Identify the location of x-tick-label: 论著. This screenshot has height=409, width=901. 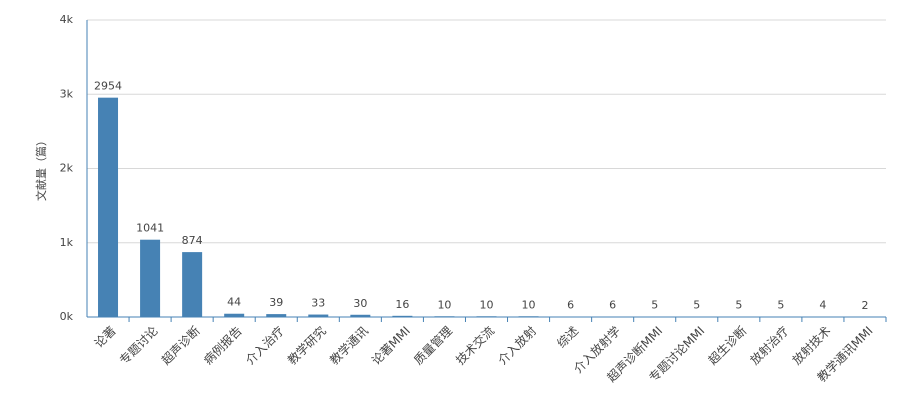
(105, 337).